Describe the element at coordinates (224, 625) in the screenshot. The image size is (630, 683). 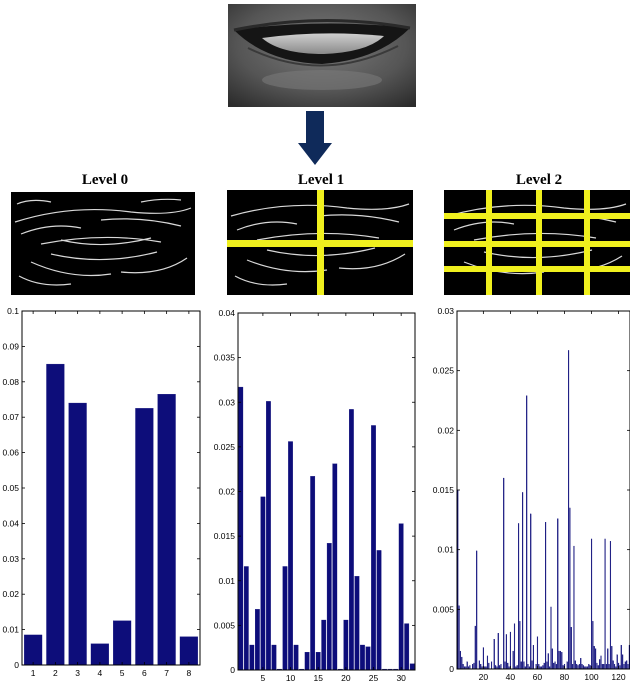
I see `y-tick-label: 0.005` at that location.